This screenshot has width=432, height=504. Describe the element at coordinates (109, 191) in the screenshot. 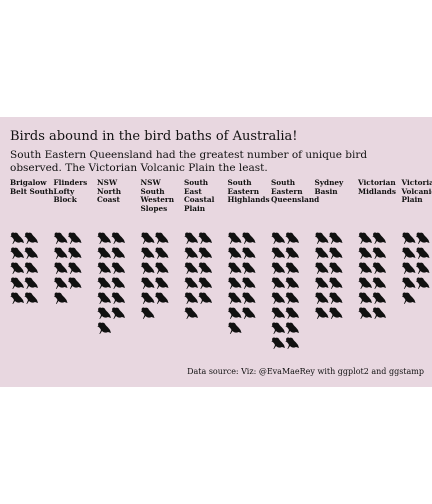

I see `region-label: NSW North Coast` at that location.